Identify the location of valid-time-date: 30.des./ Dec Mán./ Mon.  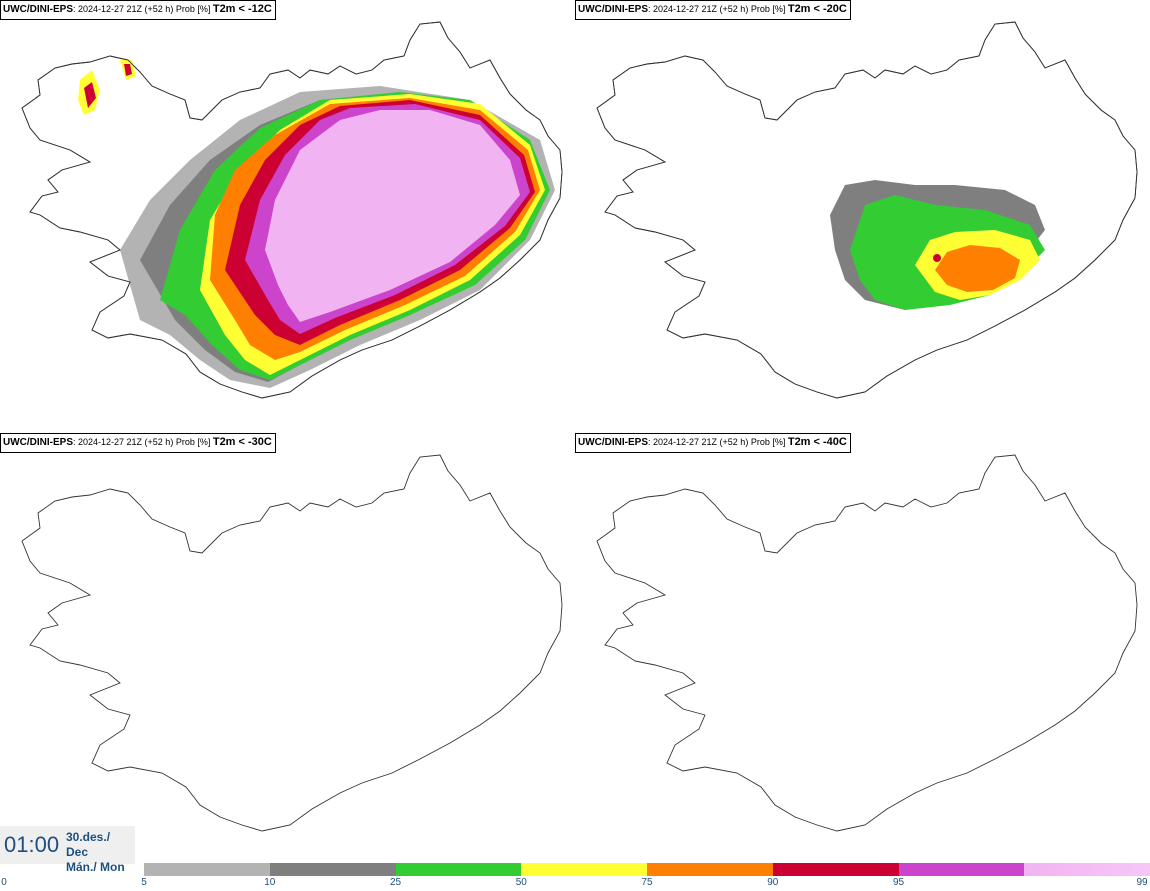
(100, 852).